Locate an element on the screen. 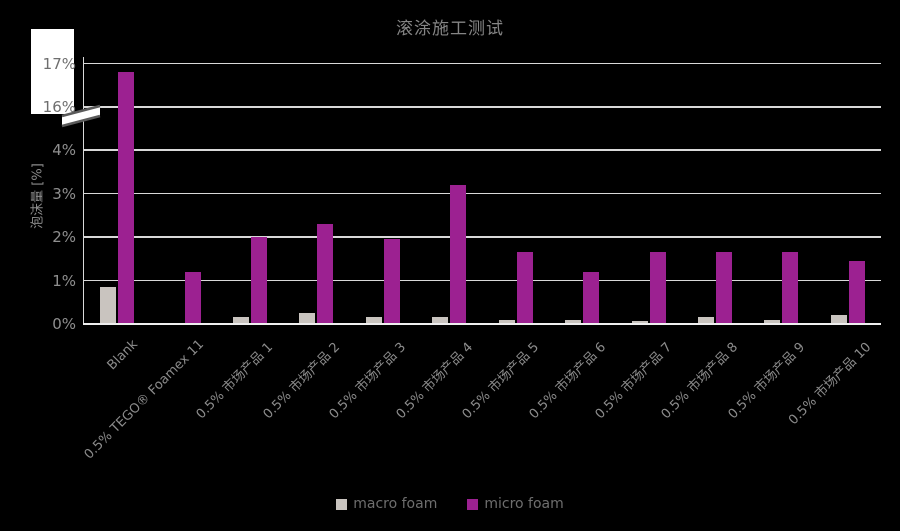  y-tick-label: 4% is located at coordinates (64, 150).